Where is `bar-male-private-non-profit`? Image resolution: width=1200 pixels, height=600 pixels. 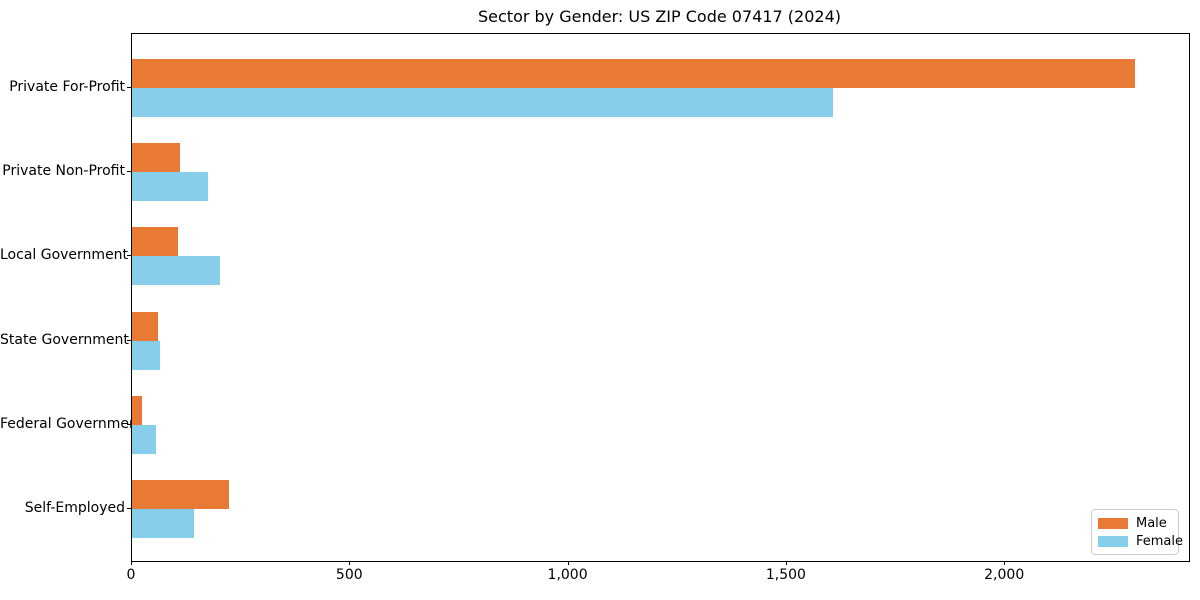
bar-male-private-non-profit is located at coordinates (156, 158).